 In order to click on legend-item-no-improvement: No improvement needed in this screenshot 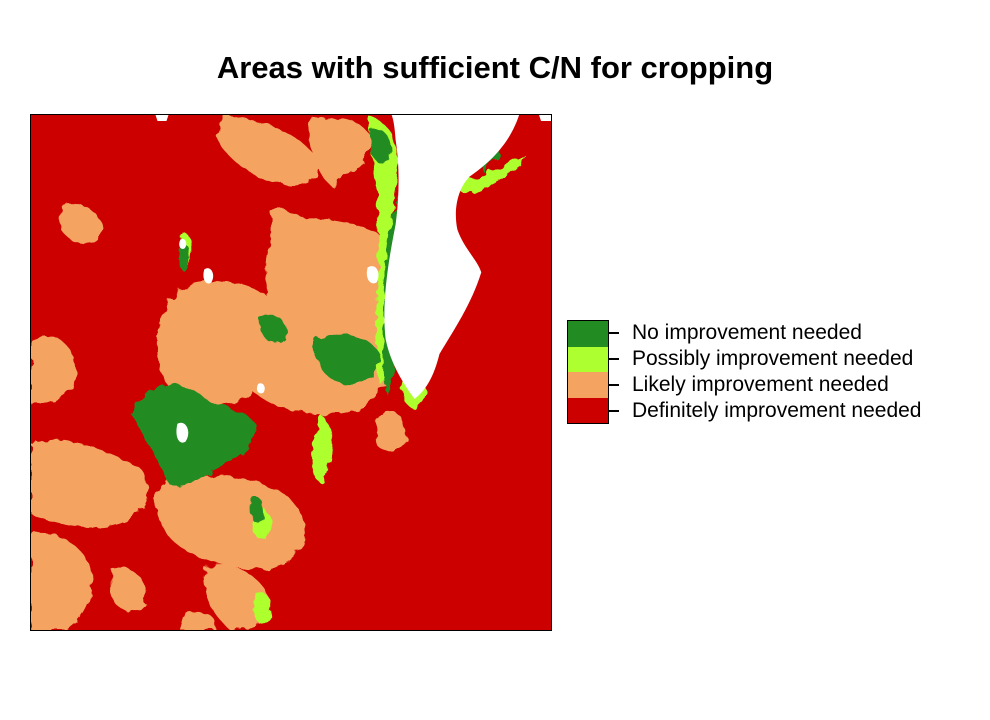, I will do `click(735, 333)`.